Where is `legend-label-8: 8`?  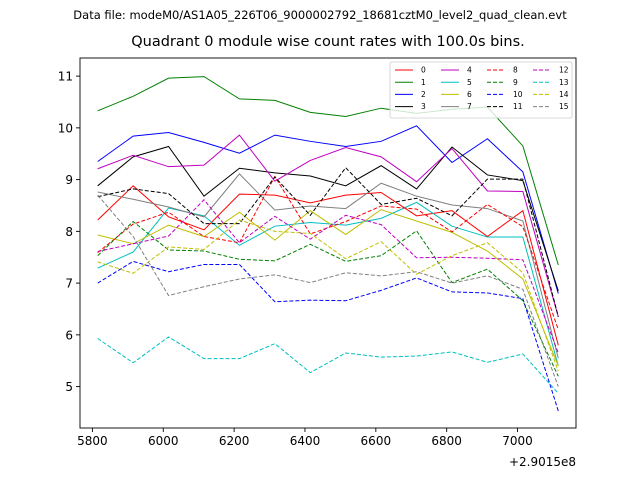
legend-label-8: 8 is located at coordinates (515, 70).